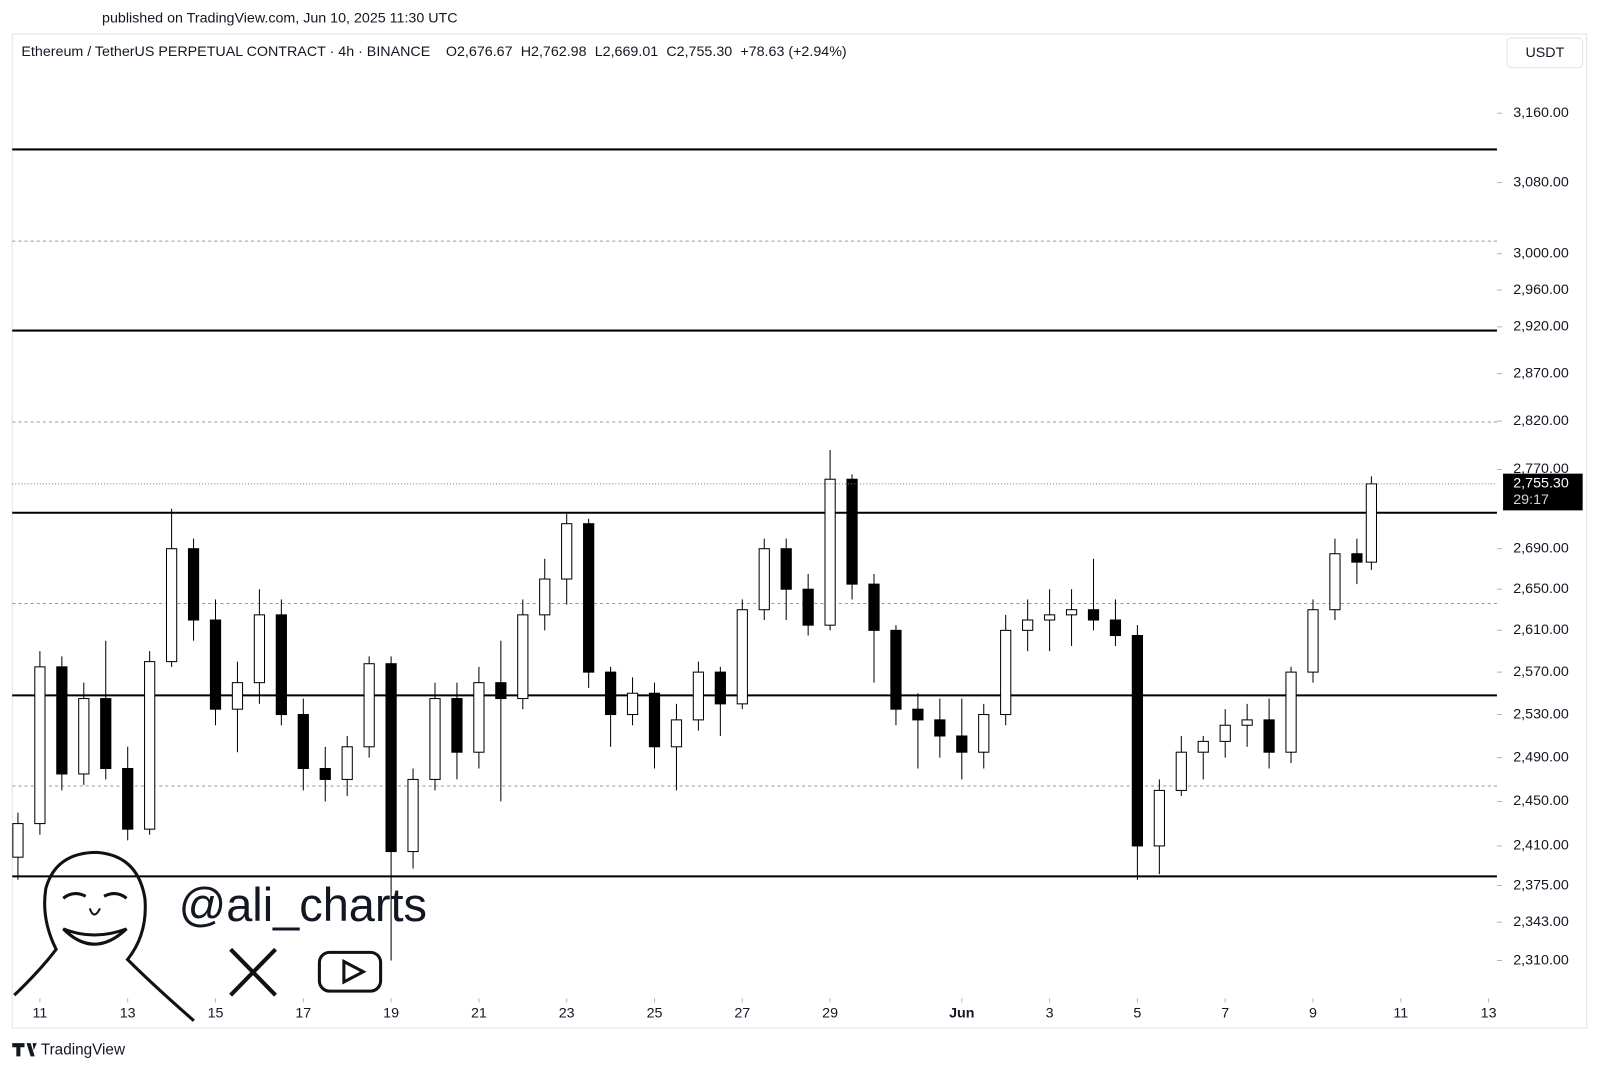 This screenshot has width=1600, height=1070. Describe the element at coordinates (742, 1013) in the screenshot. I see `x-tick-label: 27` at that location.